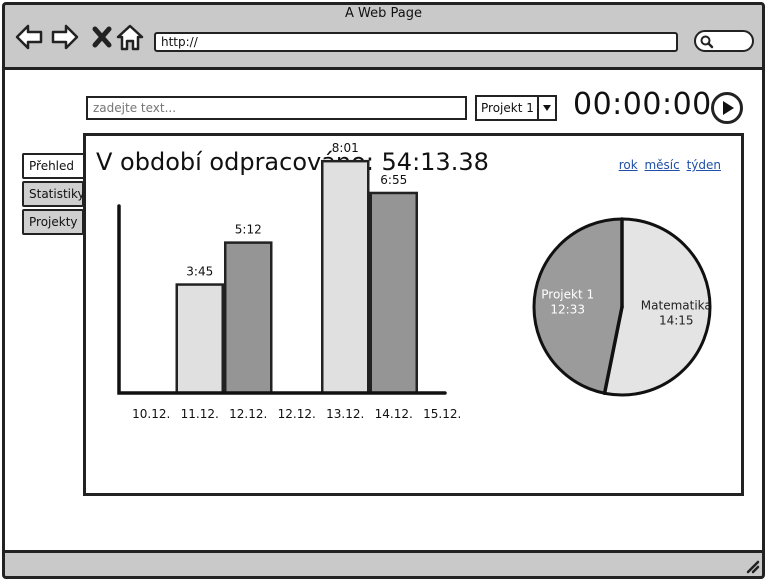 The width and height of the screenshot is (767, 581). Describe the element at coordinates (130, 37) in the screenshot. I see `home-icon` at that location.